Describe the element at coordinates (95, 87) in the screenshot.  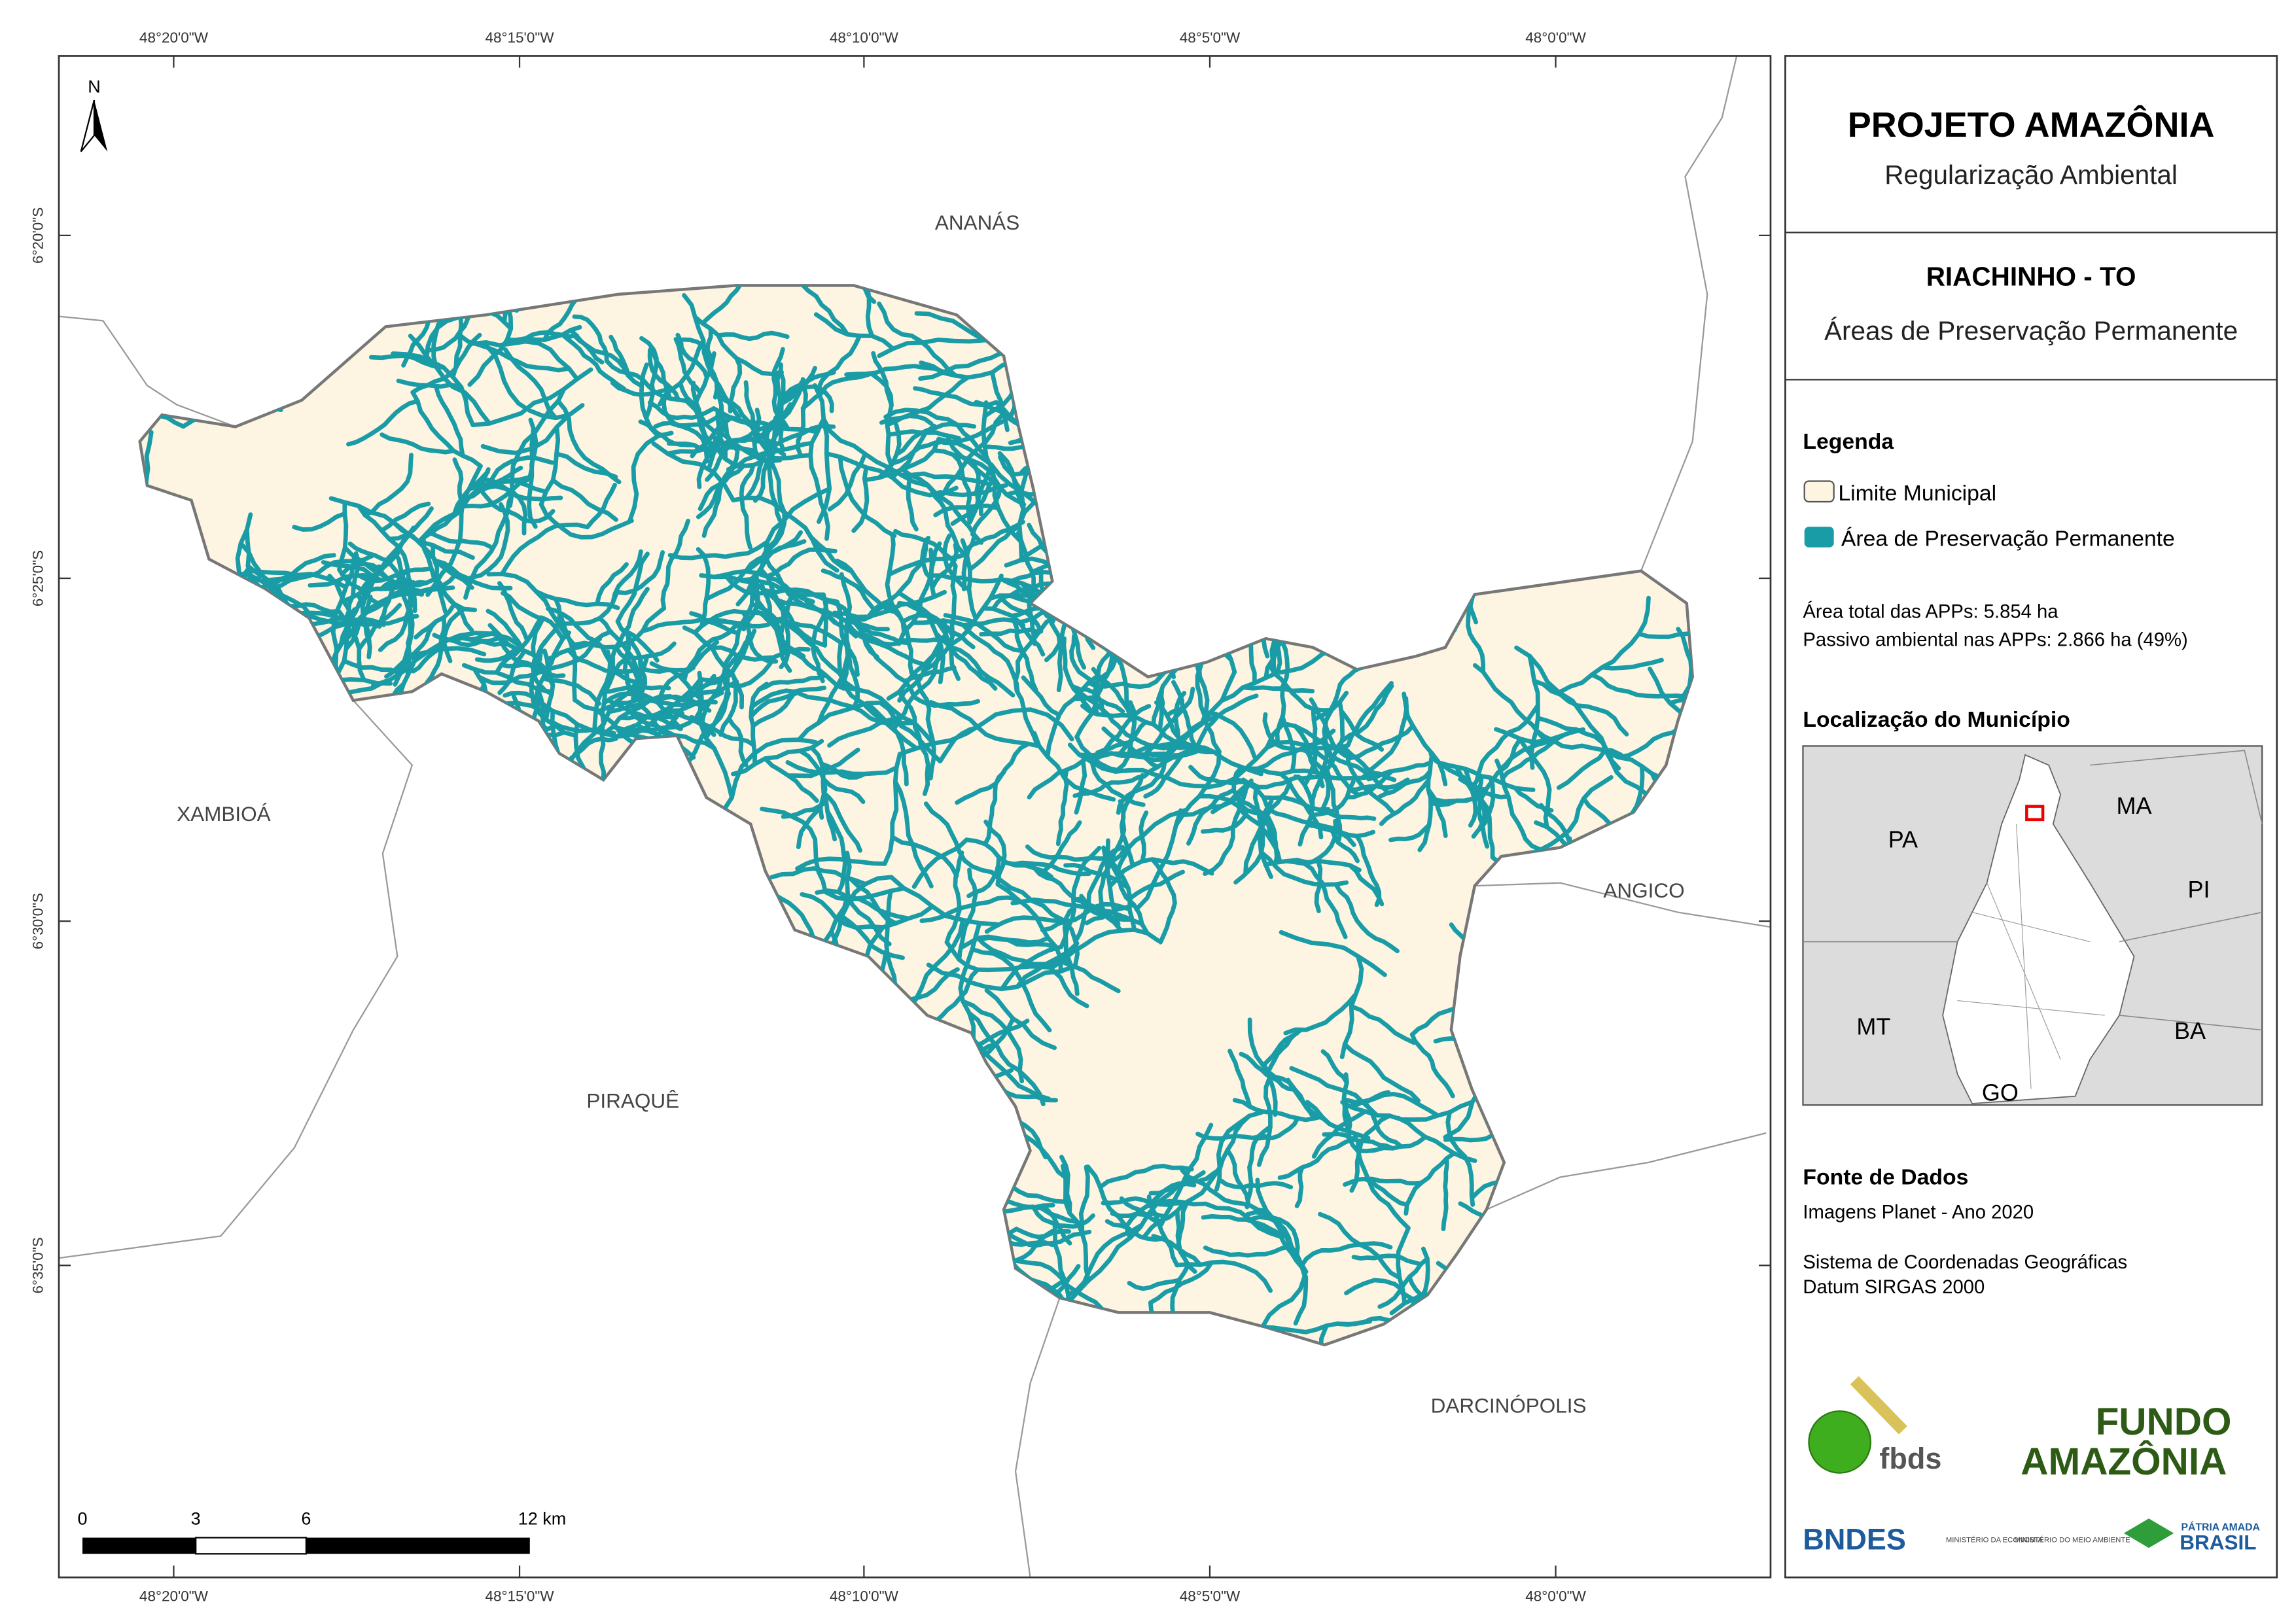
I see `north-label: N` at that location.